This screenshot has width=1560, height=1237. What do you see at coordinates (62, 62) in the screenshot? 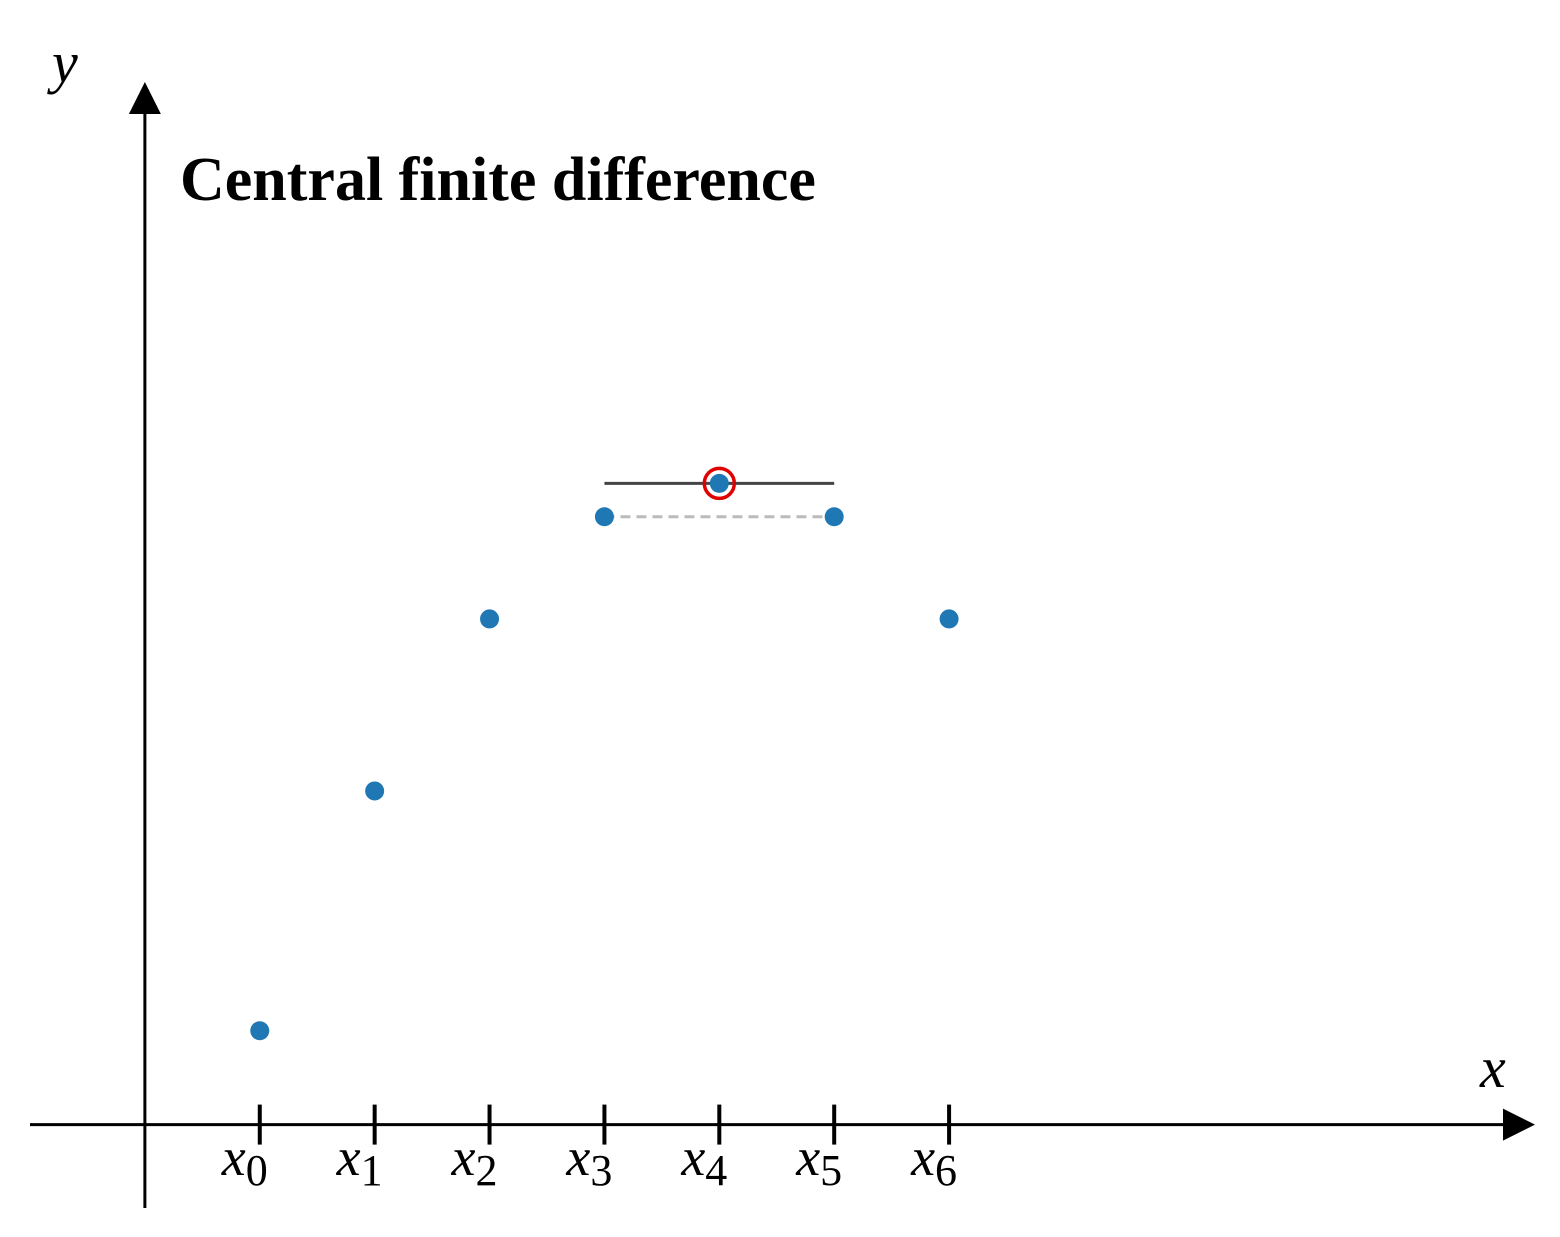
I see `y-axis-label: y` at bounding box center [62, 62].